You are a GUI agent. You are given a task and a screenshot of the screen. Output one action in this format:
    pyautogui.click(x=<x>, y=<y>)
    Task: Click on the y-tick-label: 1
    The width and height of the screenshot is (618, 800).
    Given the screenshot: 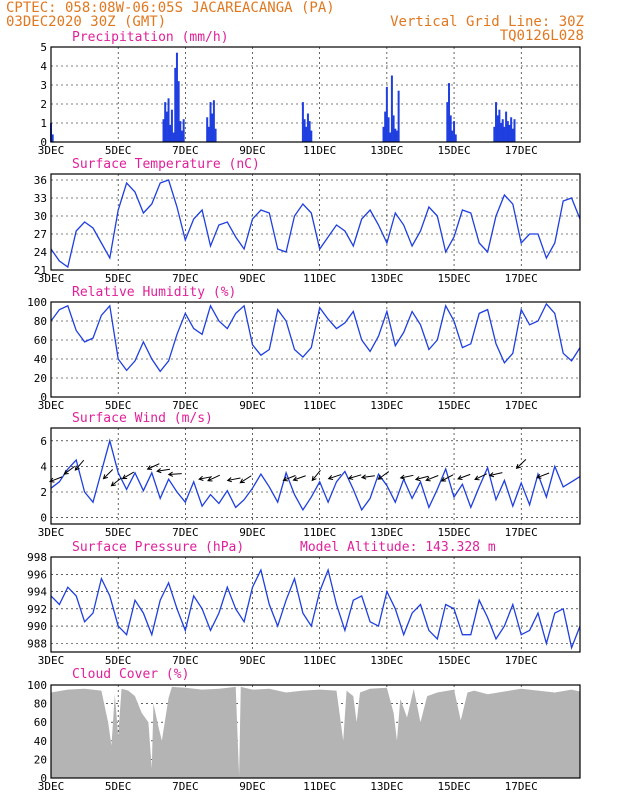 What is the action you would take?
    pyautogui.click(x=43, y=123)
    